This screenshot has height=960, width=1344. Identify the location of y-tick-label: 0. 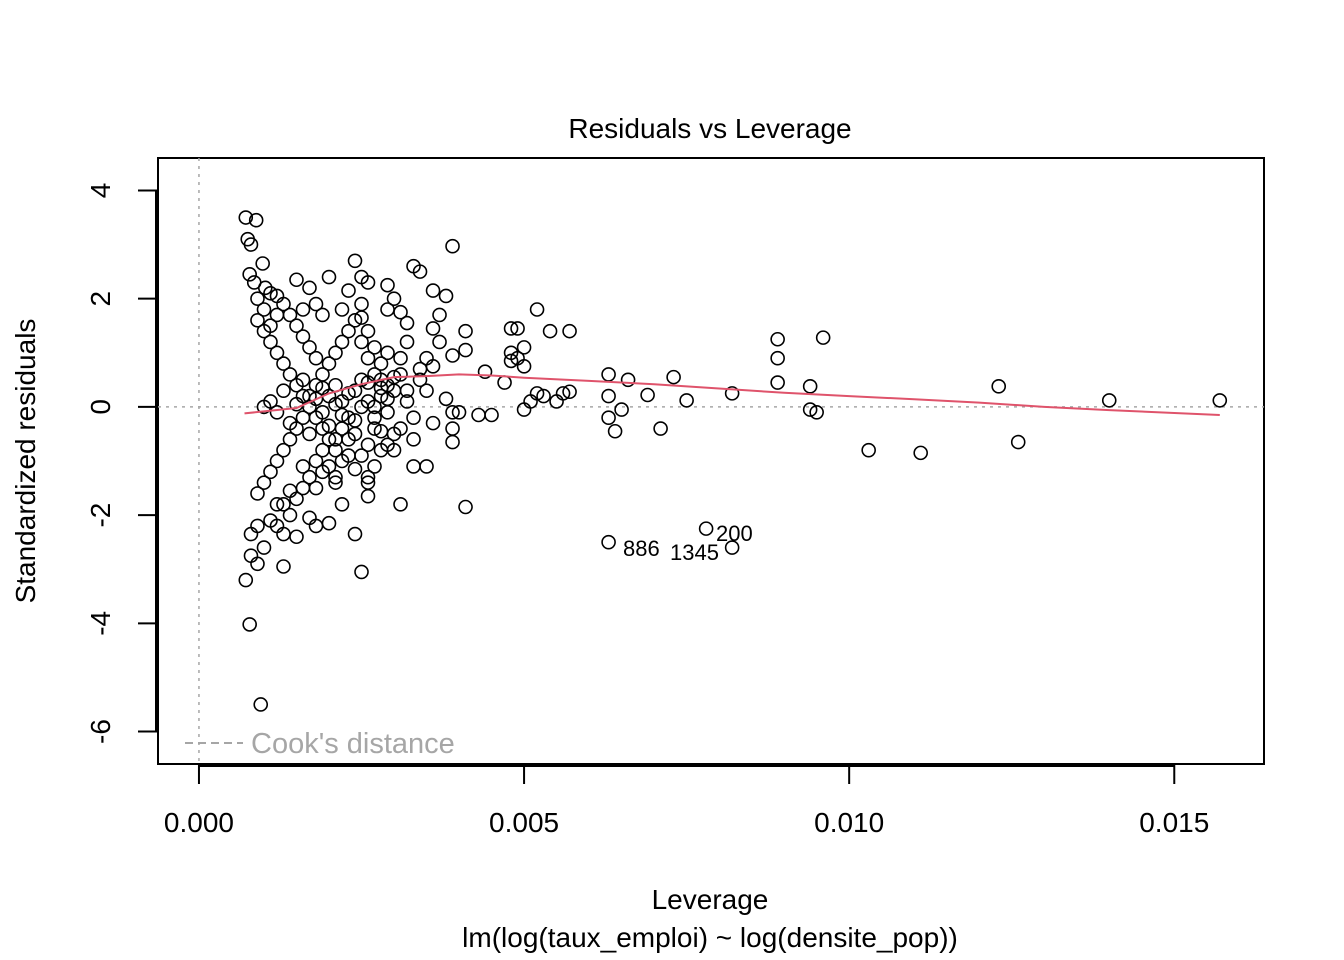
(100, 407).